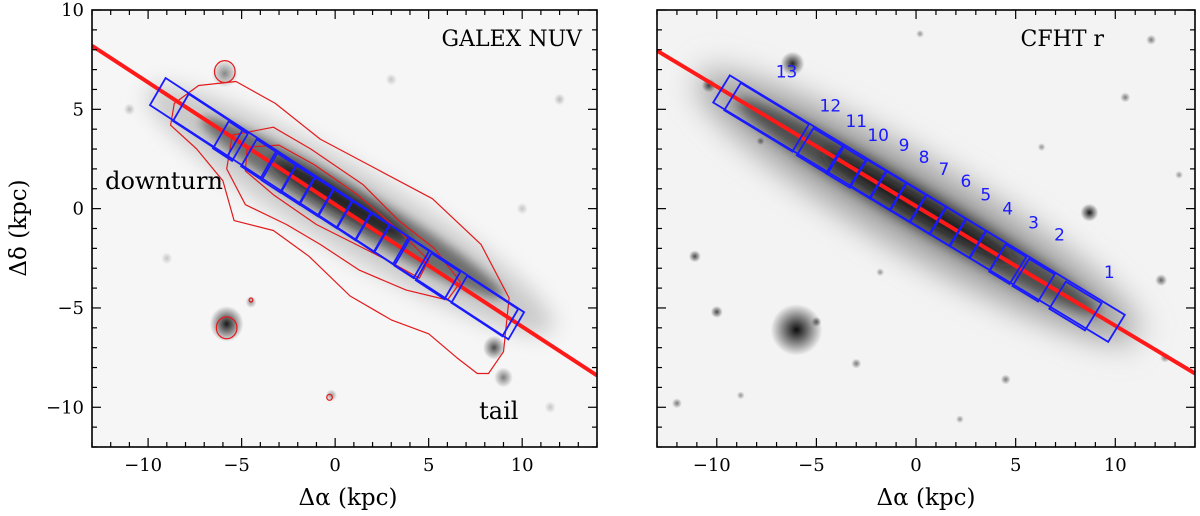 Image resolution: width=1200 pixels, height=516 pixels. I want to click on bin-label: 7, so click(944, 170).